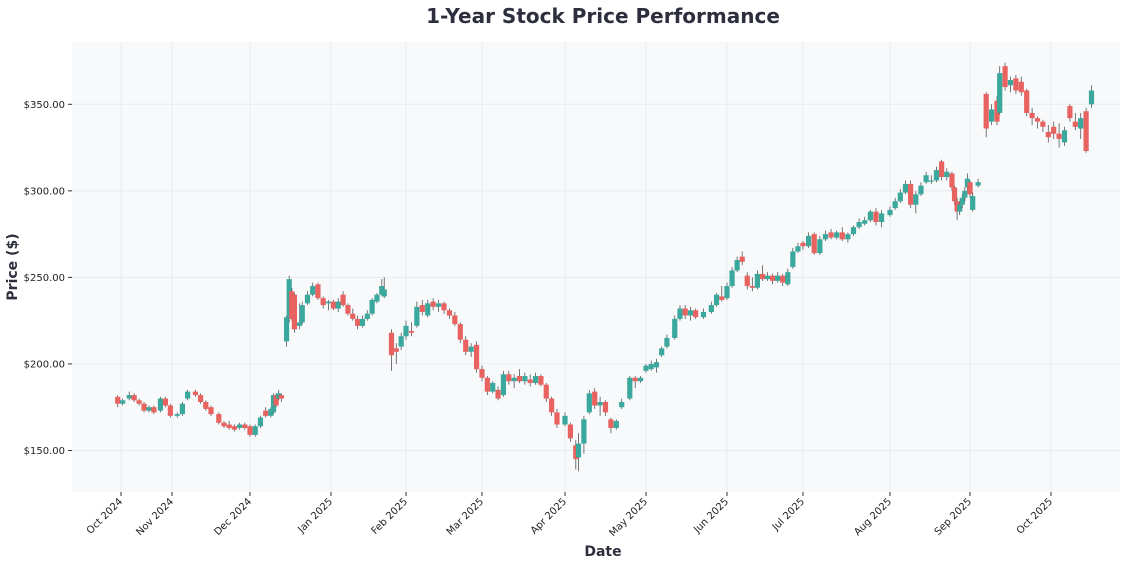  I want to click on x-axis-label: Date, so click(602, 552).